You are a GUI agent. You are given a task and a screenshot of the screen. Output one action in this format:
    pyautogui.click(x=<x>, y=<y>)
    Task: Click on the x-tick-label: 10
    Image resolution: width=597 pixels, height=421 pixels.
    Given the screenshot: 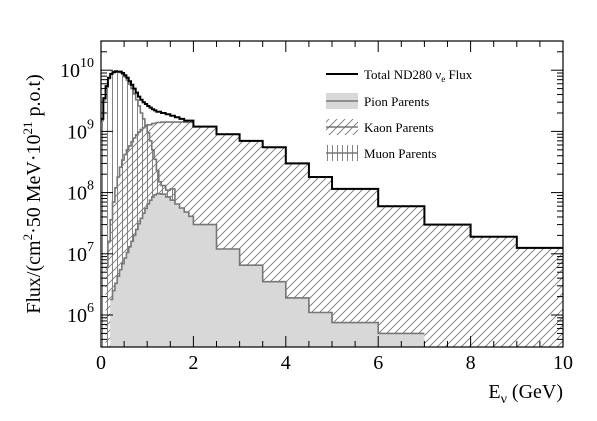 What is the action you would take?
    pyautogui.click(x=563, y=363)
    